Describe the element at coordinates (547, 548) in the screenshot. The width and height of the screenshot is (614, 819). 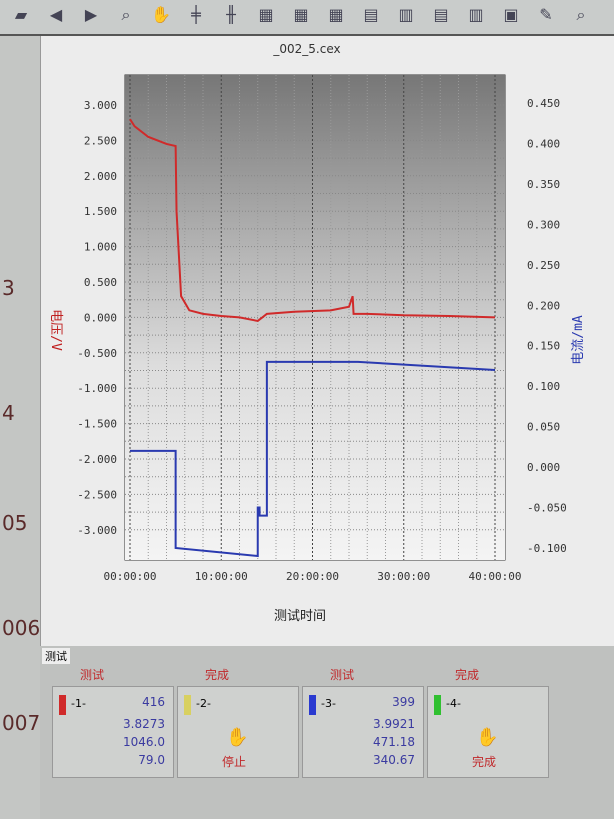
I see `y2-tick-label: -0.100` at that location.